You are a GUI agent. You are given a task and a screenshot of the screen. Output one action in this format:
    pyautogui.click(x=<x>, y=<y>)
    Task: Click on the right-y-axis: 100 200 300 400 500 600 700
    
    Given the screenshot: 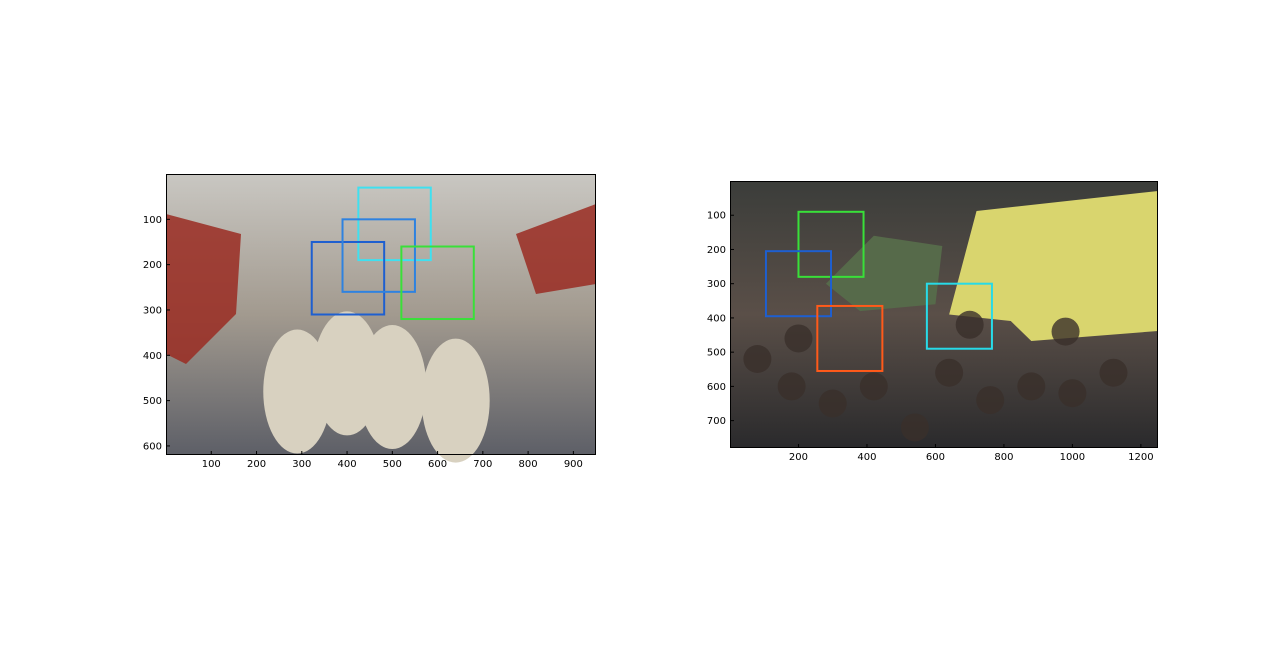 What is the action you would take?
    pyautogui.click(x=720, y=319)
    